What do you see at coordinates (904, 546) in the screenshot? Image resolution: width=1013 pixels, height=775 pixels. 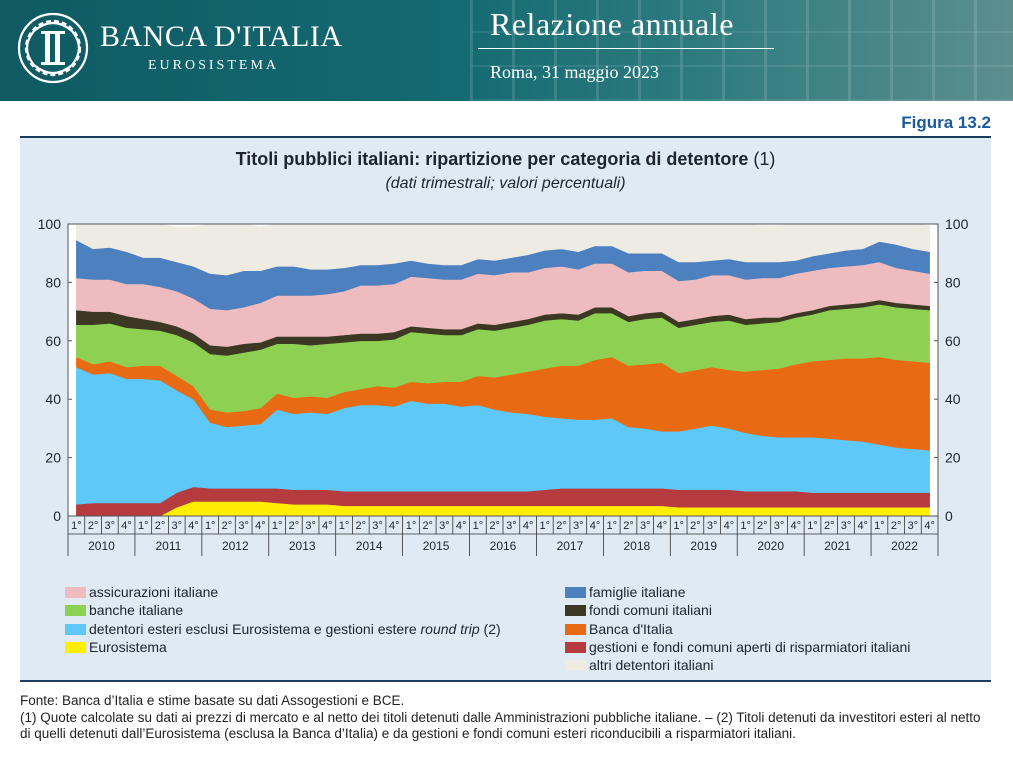 I see `x-year-label: 2022` at bounding box center [904, 546].